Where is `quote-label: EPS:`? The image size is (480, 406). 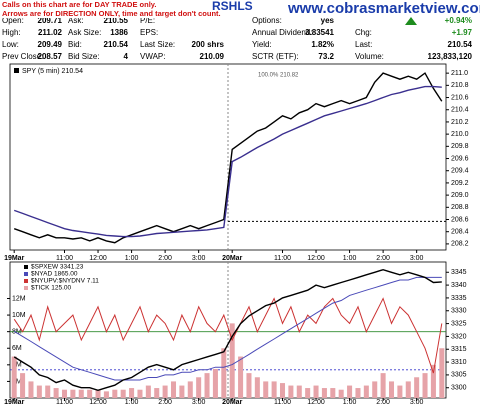
quote-label: EPS: is located at coordinates (149, 32).